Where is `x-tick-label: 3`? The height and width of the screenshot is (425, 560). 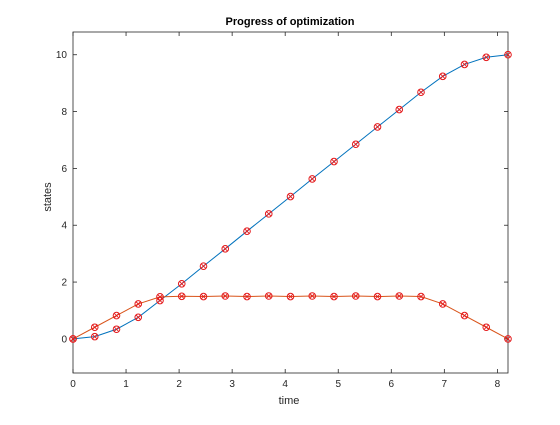 x-tick-label: 3 is located at coordinates (232, 384).